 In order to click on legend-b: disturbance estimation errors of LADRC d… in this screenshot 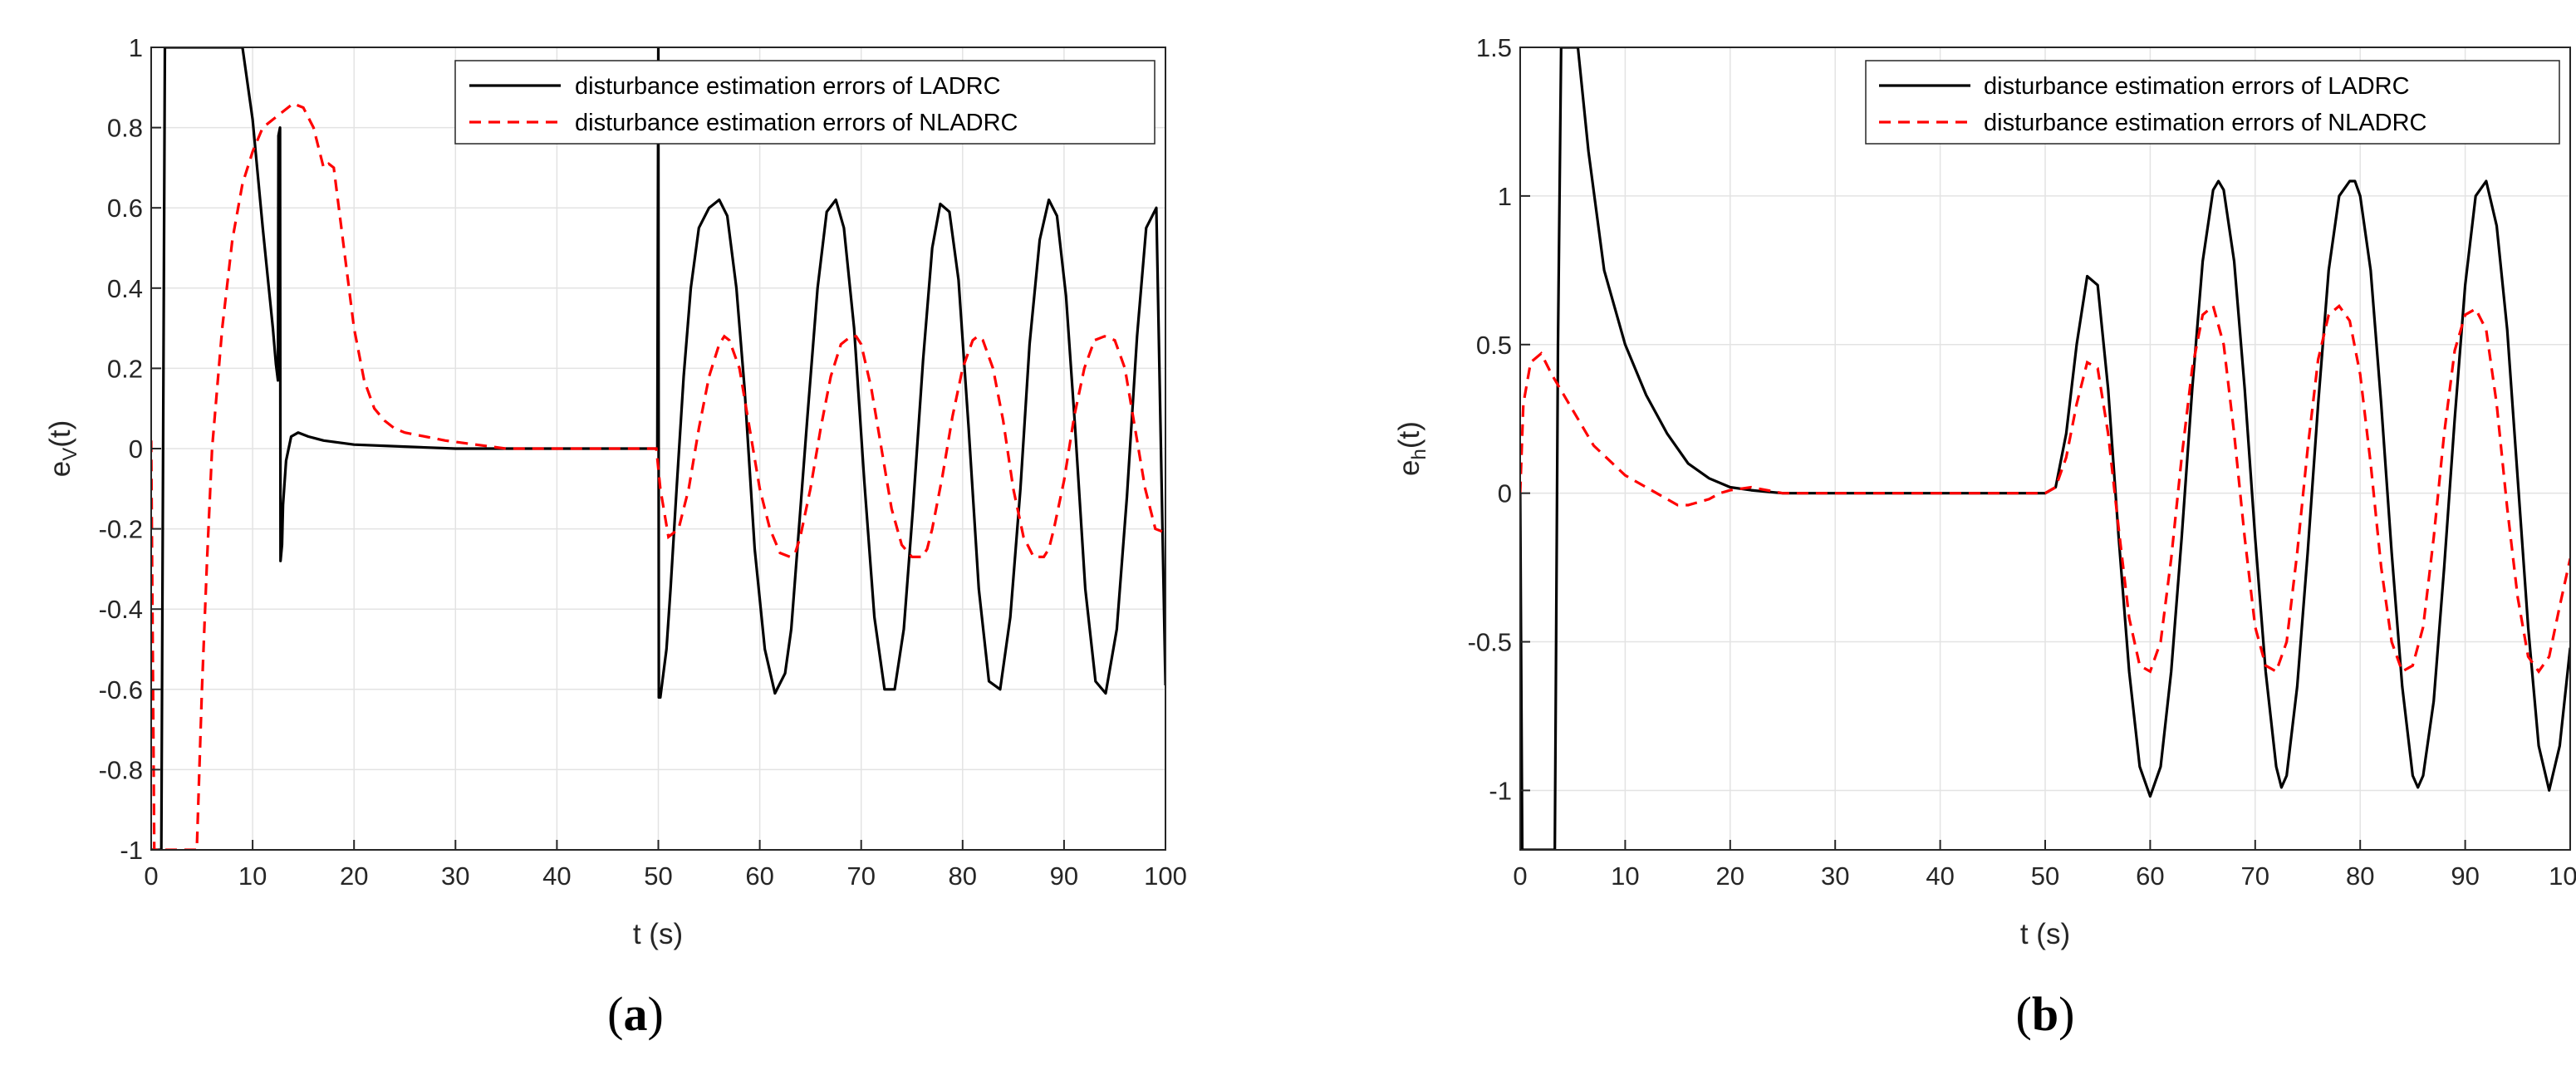, I will do `click(2212, 102)`.